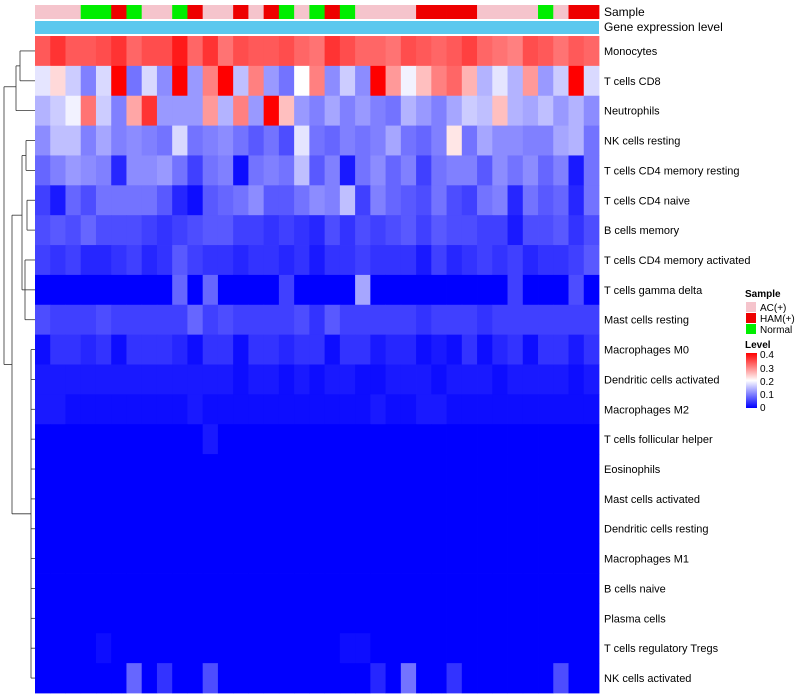 This screenshot has height=700, width=800. Describe the element at coordinates (632, 112) in the screenshot. I see `row-label-neutrophils: Neutrophils` at that location.